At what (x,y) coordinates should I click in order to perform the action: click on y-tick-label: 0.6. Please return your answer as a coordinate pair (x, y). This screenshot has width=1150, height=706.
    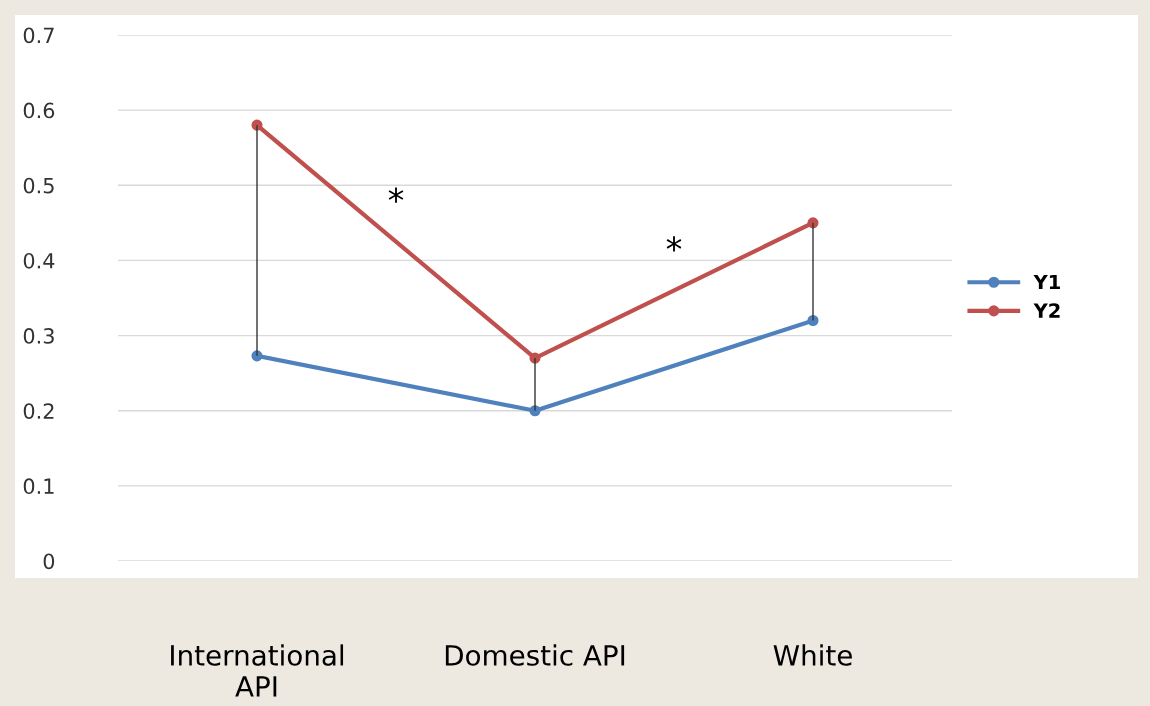
    Looking at the image, I should click on (39, 110).